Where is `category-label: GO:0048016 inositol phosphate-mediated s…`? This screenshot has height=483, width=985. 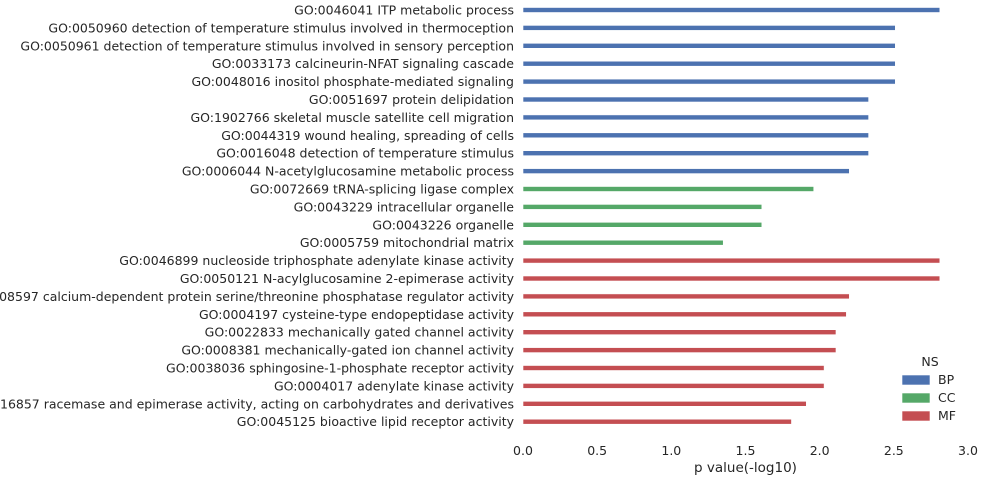 category-label: GO:0048016 inositol phosphate-mediated s… is located at coordinates (352, 81).